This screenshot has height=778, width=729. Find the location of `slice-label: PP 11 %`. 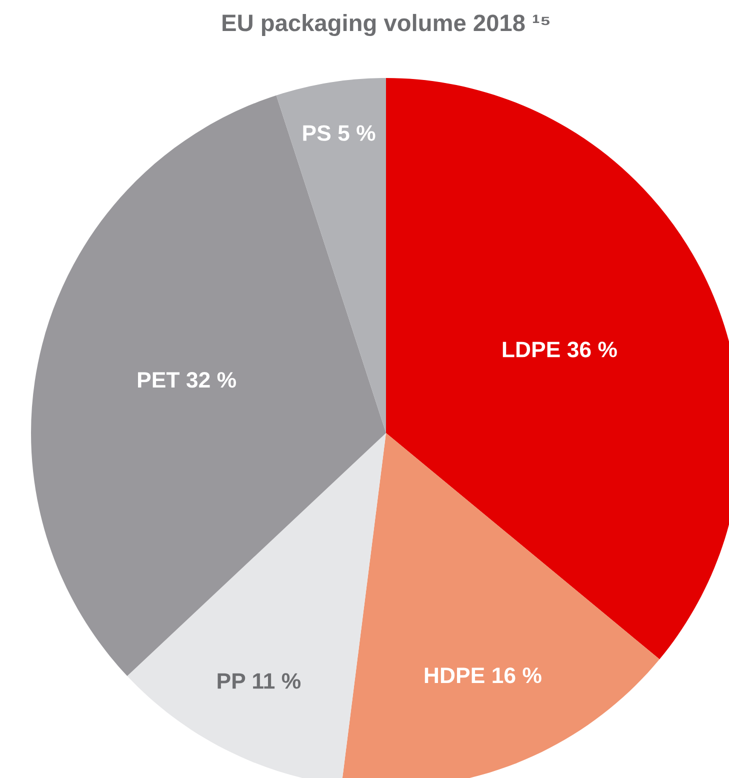

slice-label: PP 11 % is located at coordinates (259, 681).